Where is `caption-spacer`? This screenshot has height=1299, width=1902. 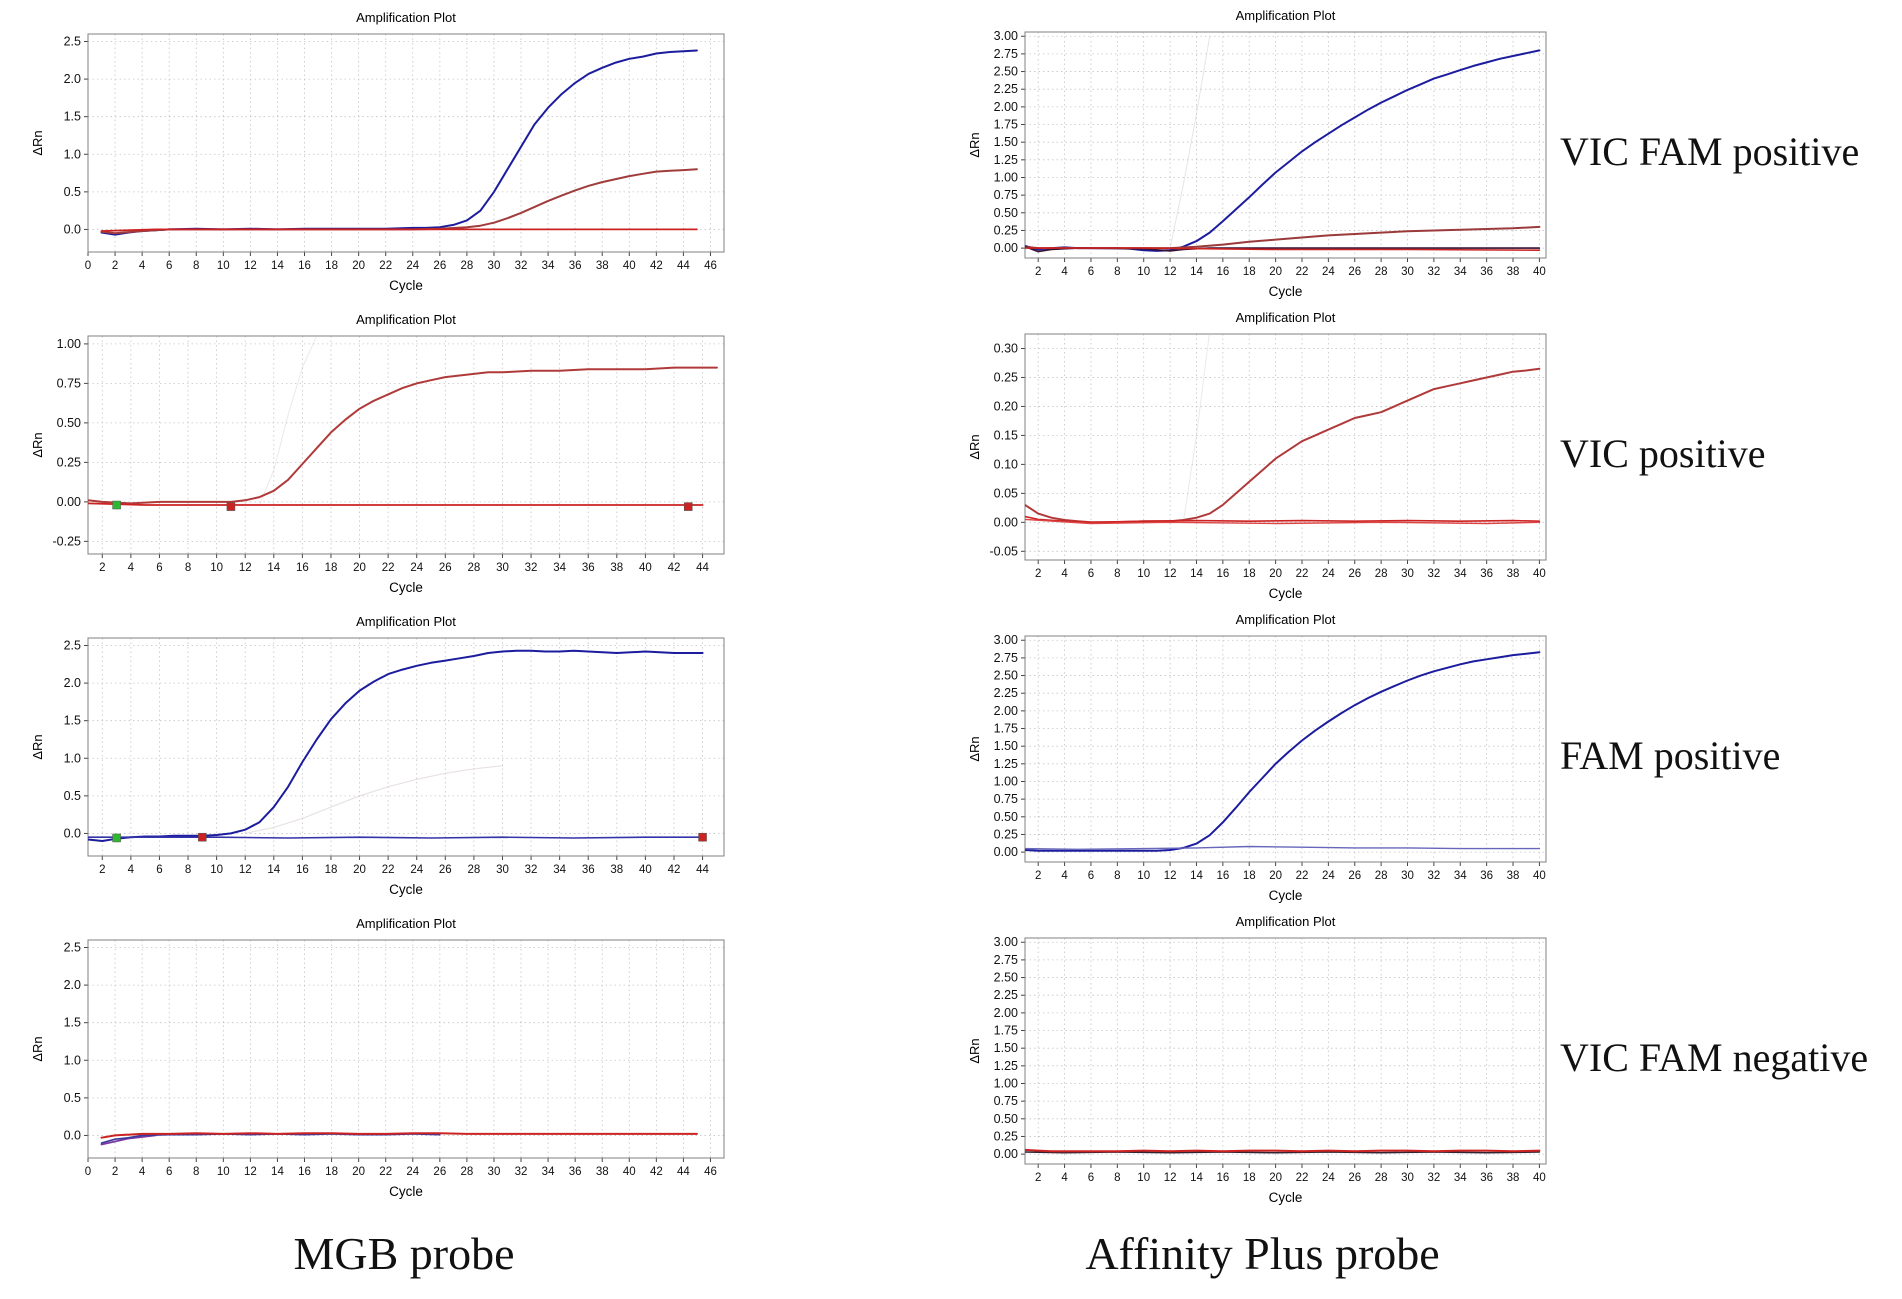
caption-spacer is located at coordinates (1731, 1253).